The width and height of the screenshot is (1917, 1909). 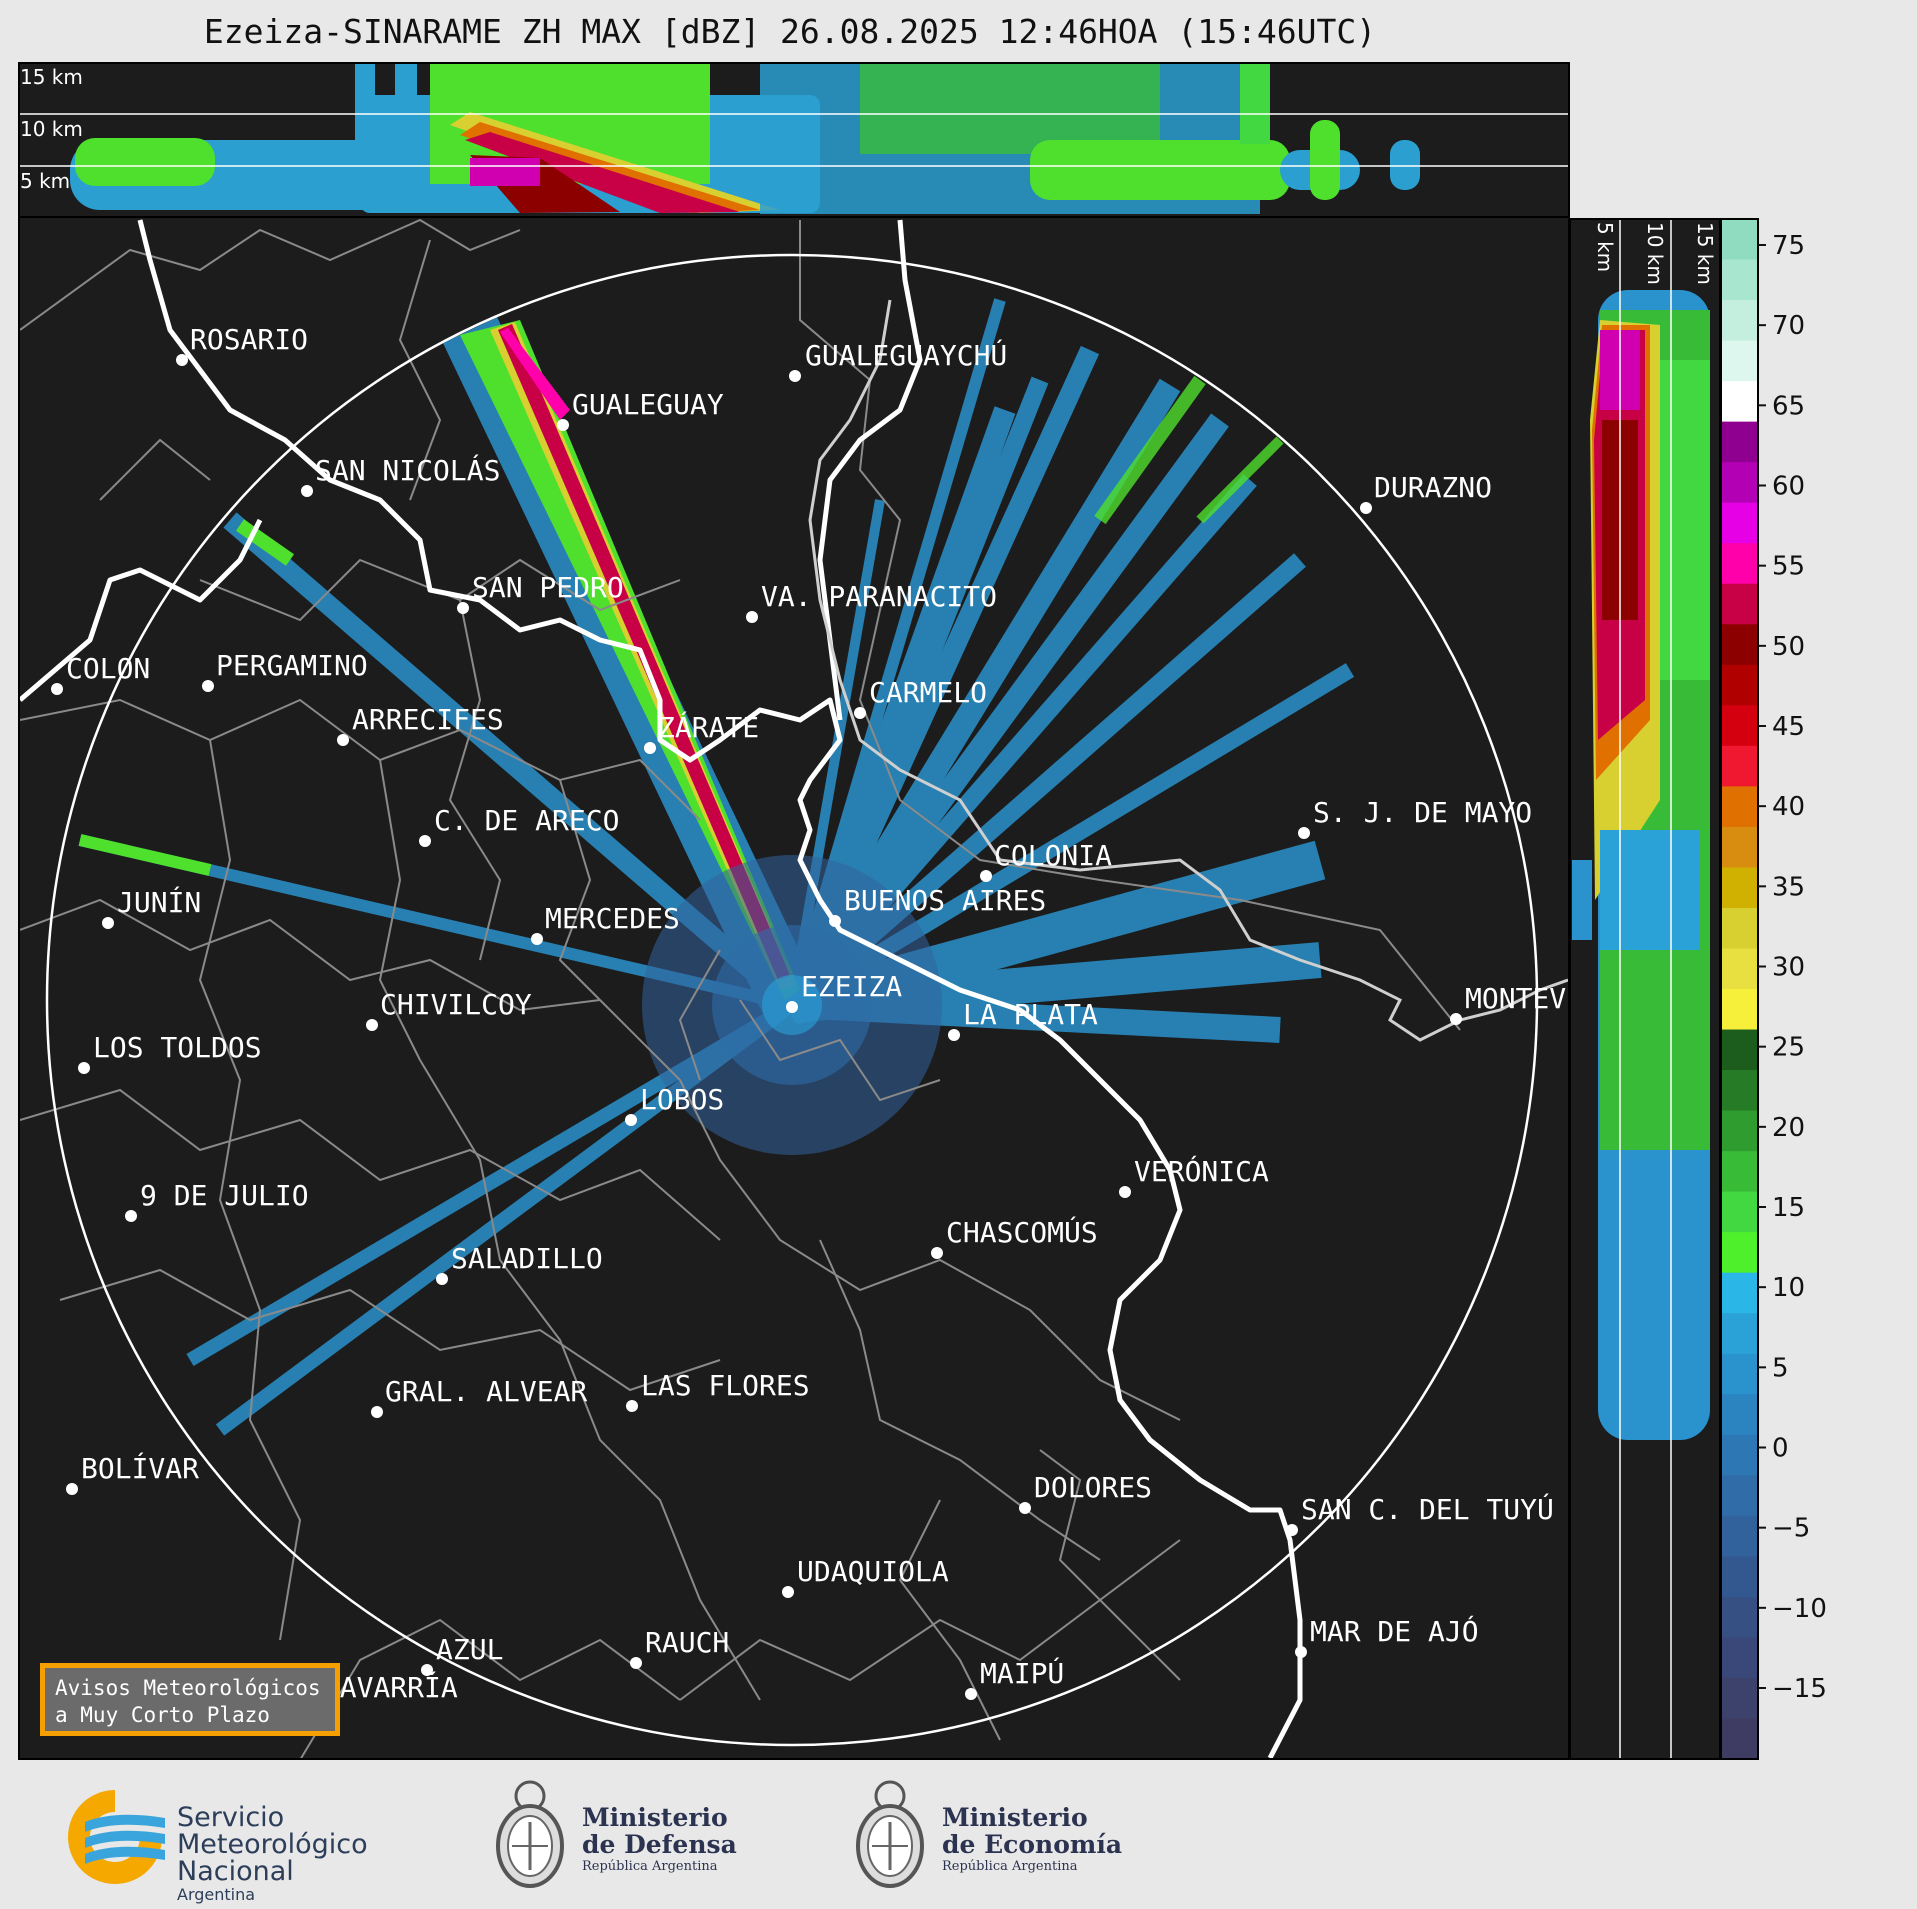 I want to click on place-arrecifes: ARRECIFES, so click(x=420, y=724).